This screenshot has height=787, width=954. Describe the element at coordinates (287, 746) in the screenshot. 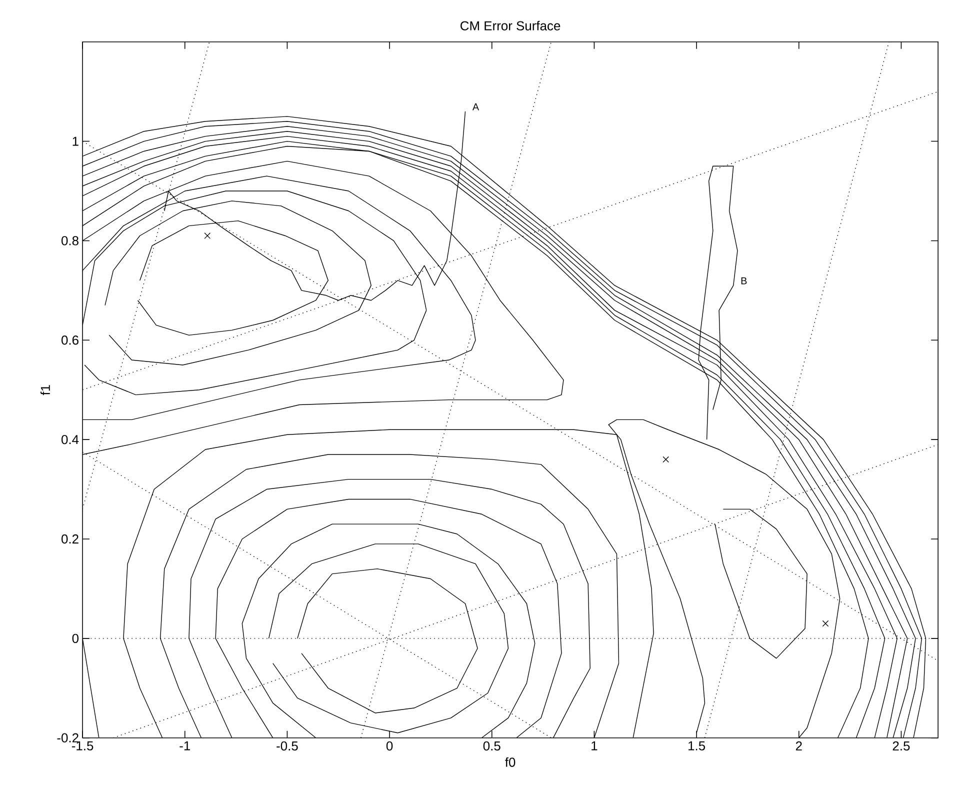

I see `x-tick-label: -0.5` at that location.